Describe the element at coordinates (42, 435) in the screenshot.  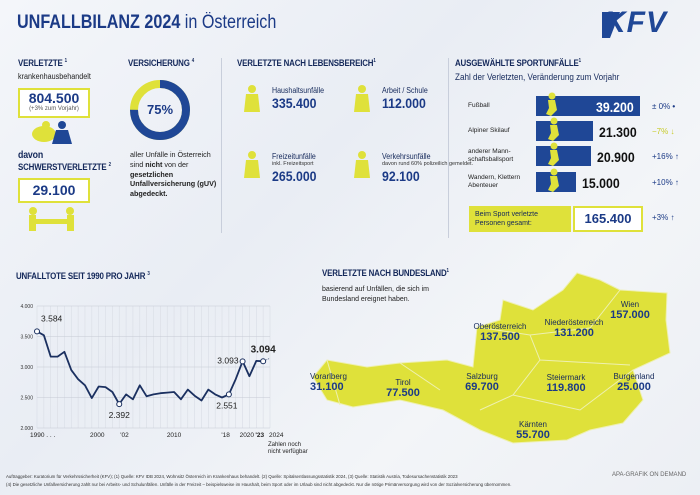
I see `x-tick-label: 1990 . . .` at that location.